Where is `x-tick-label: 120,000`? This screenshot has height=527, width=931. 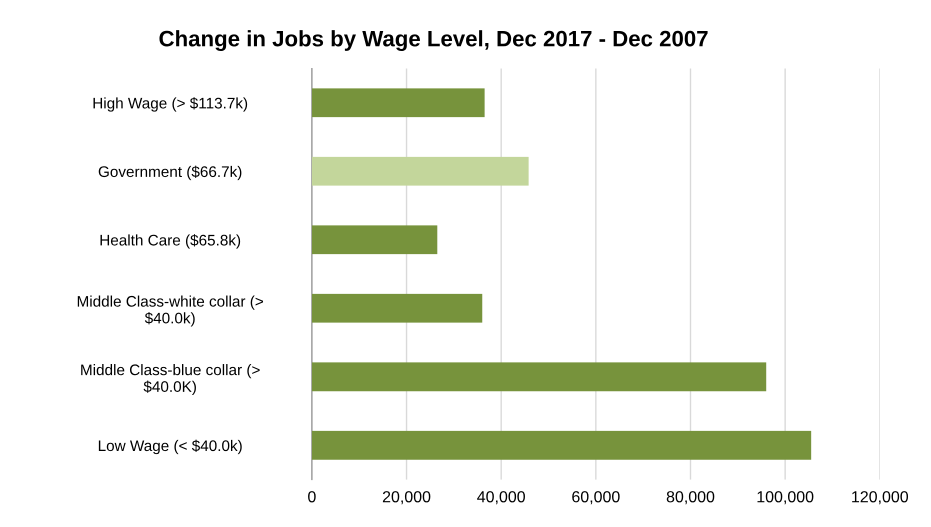
x-tick-label: 120,000 is located at coordinates (880, 497).